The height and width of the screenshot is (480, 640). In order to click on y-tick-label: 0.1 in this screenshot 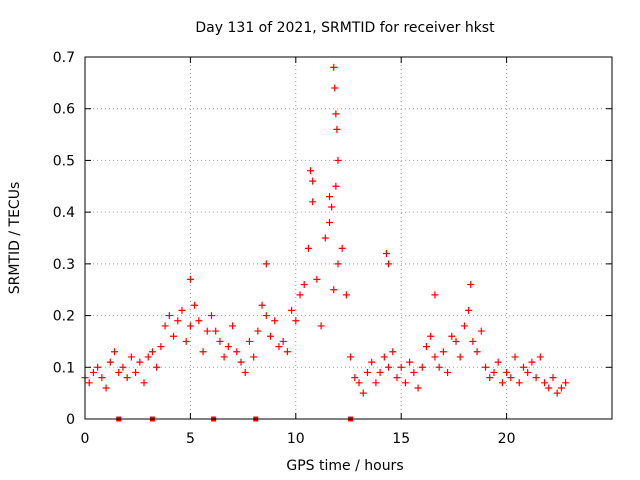, I will do `click(64, 368)`.